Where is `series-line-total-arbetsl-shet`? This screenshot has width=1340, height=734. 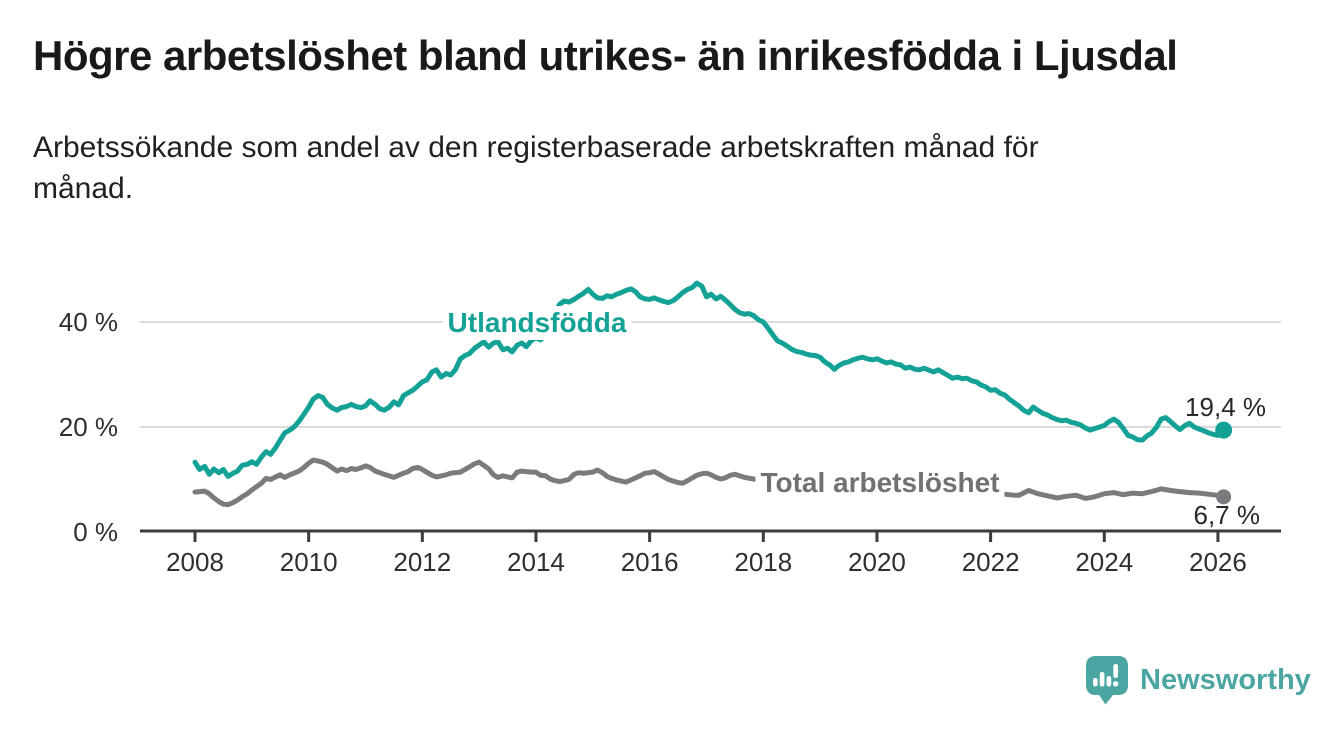 series-line-total-arbetsl-shet is located at coordinates (709, 482).